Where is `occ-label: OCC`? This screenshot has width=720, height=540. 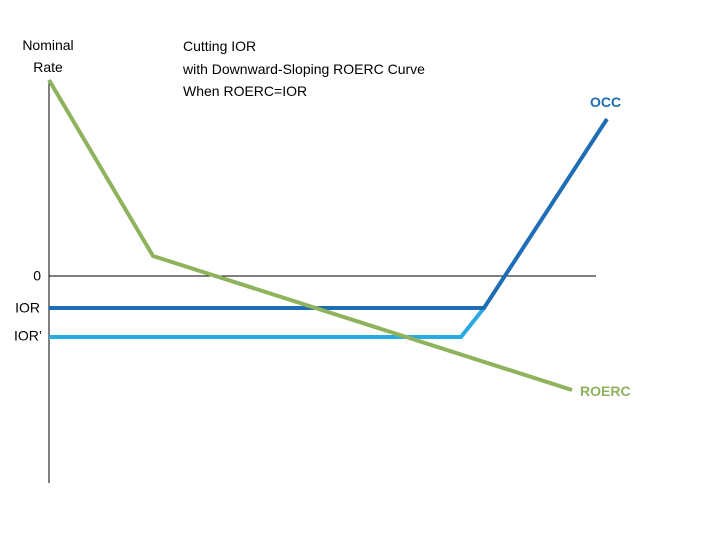
occ-label: OCC is located at coordinates (605, 102).